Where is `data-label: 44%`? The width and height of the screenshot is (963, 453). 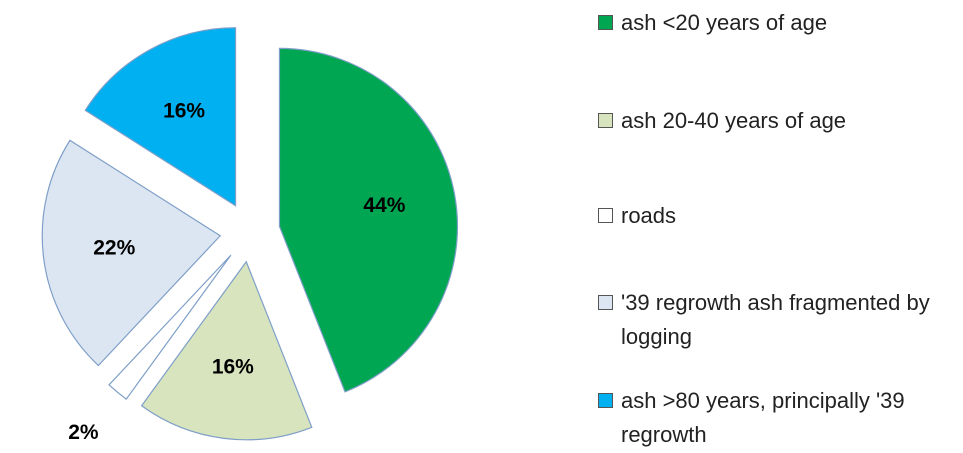
data-label: 44% is located at coordinates (384, 205).